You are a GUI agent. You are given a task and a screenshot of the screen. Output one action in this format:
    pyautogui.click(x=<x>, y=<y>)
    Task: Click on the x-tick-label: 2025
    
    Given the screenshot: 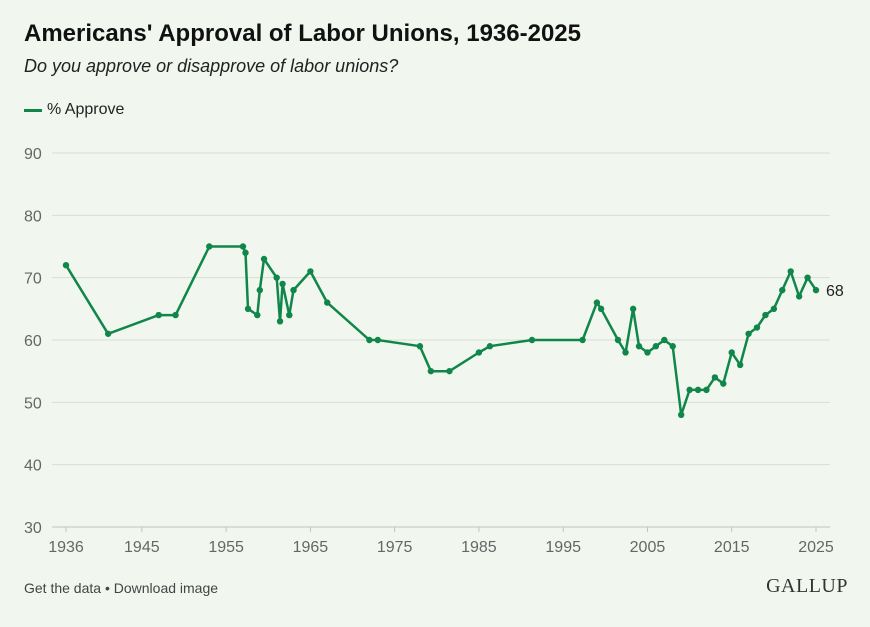 What is the action you would take?
    pyautogui.click(x=816, y=547)
    